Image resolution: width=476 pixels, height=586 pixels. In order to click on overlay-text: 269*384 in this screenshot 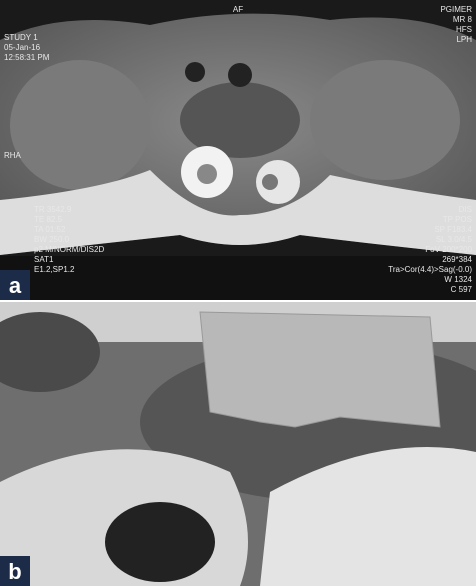, I will do `click(457, 259)`.